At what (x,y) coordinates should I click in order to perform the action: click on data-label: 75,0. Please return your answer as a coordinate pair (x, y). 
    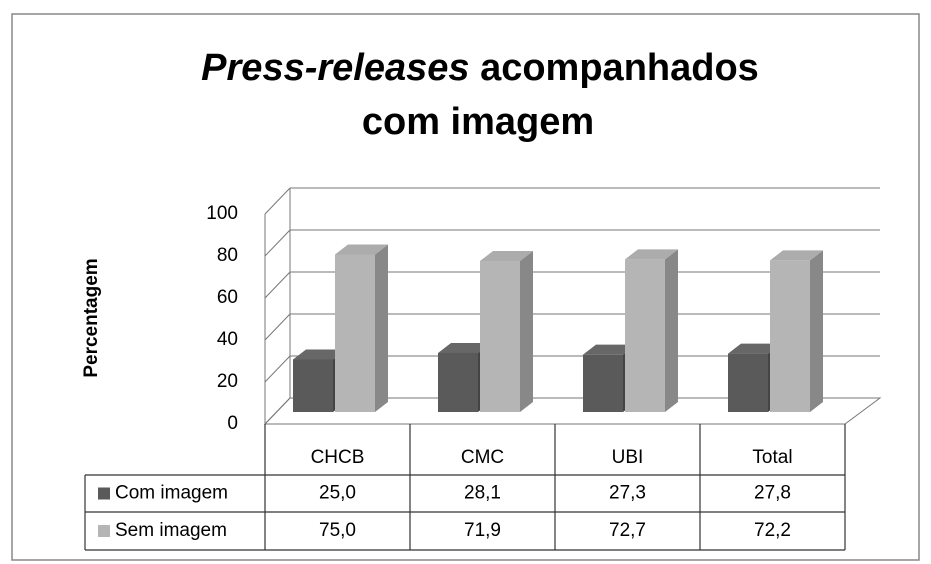
    Looking at the image, I should click on (337, 530).